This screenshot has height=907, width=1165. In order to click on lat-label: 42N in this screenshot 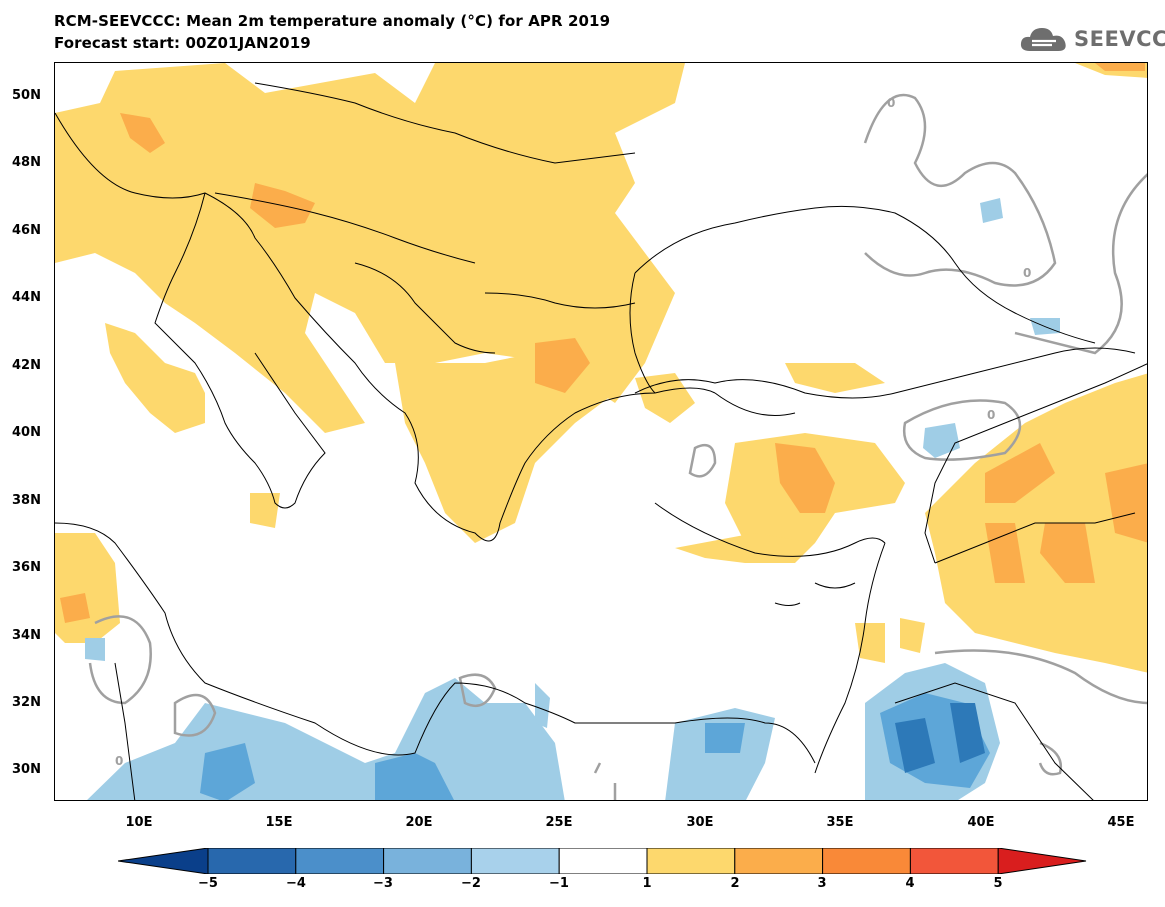, I will do `click(26, 365)`.